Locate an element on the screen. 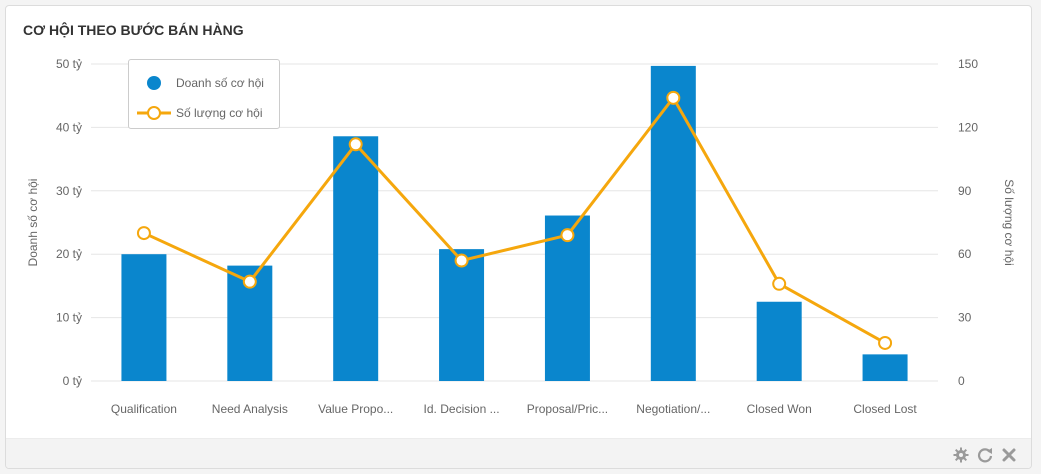 This screenshot has height=474, width=1041. legend-item-line: Số lượng cơ hội is located at coordinates (204, 113).